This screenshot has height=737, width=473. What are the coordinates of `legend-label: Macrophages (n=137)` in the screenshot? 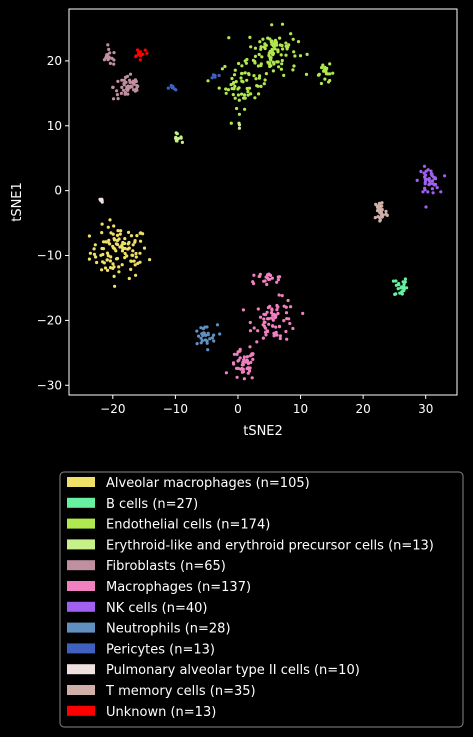 It's located at (178, 587).